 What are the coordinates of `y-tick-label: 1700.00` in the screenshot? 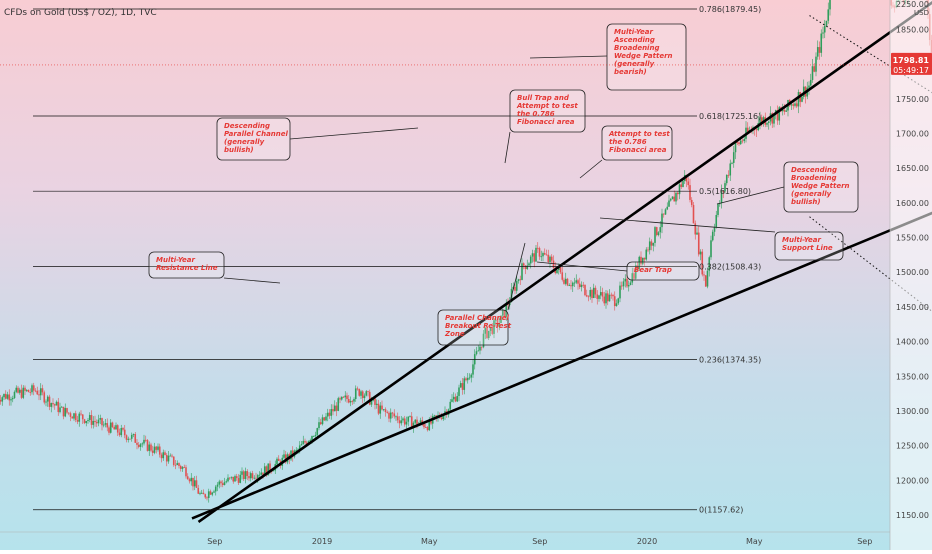 It's located at (912, 133).